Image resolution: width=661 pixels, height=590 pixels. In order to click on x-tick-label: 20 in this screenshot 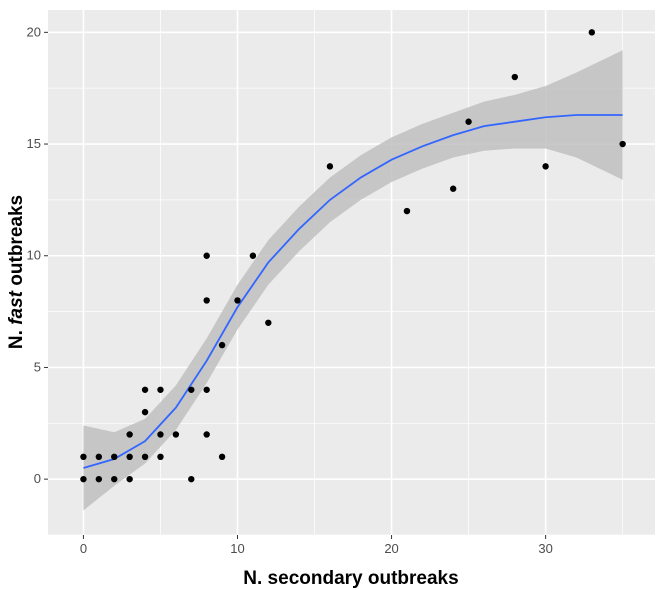, I will do `click(391, 548)`.